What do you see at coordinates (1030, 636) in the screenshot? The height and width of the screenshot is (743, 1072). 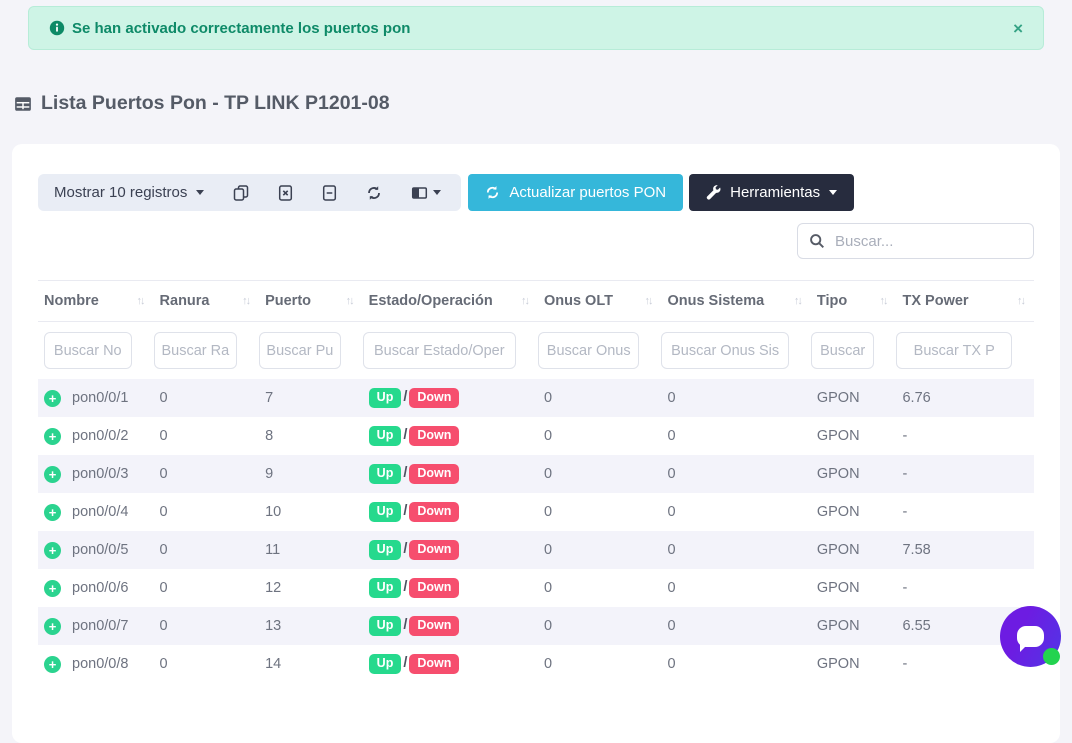 I see `chat-widget-button` at bounding box center [1030, 636].